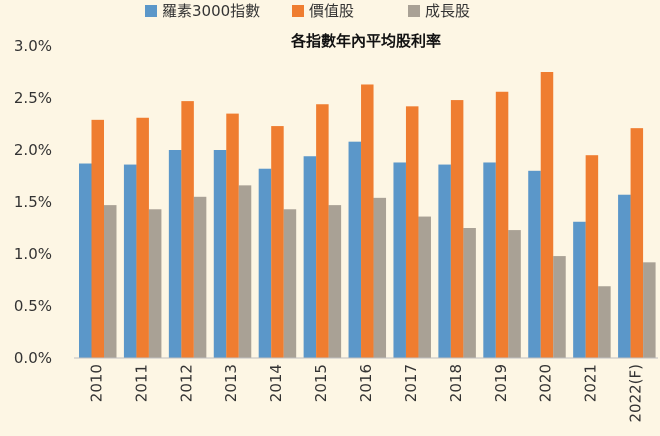 The width and height of the screenshot is (660, 436). Describe the element at coordinates (96, 383) in the screenshot. I see `x-tick-label: 2010` at that location.